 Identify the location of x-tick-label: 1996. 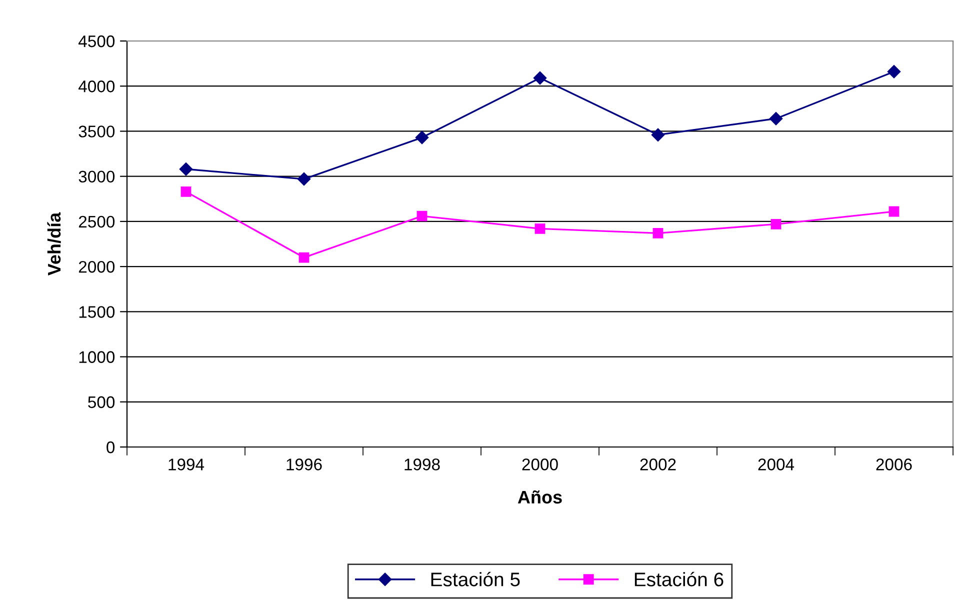
(304, 464).